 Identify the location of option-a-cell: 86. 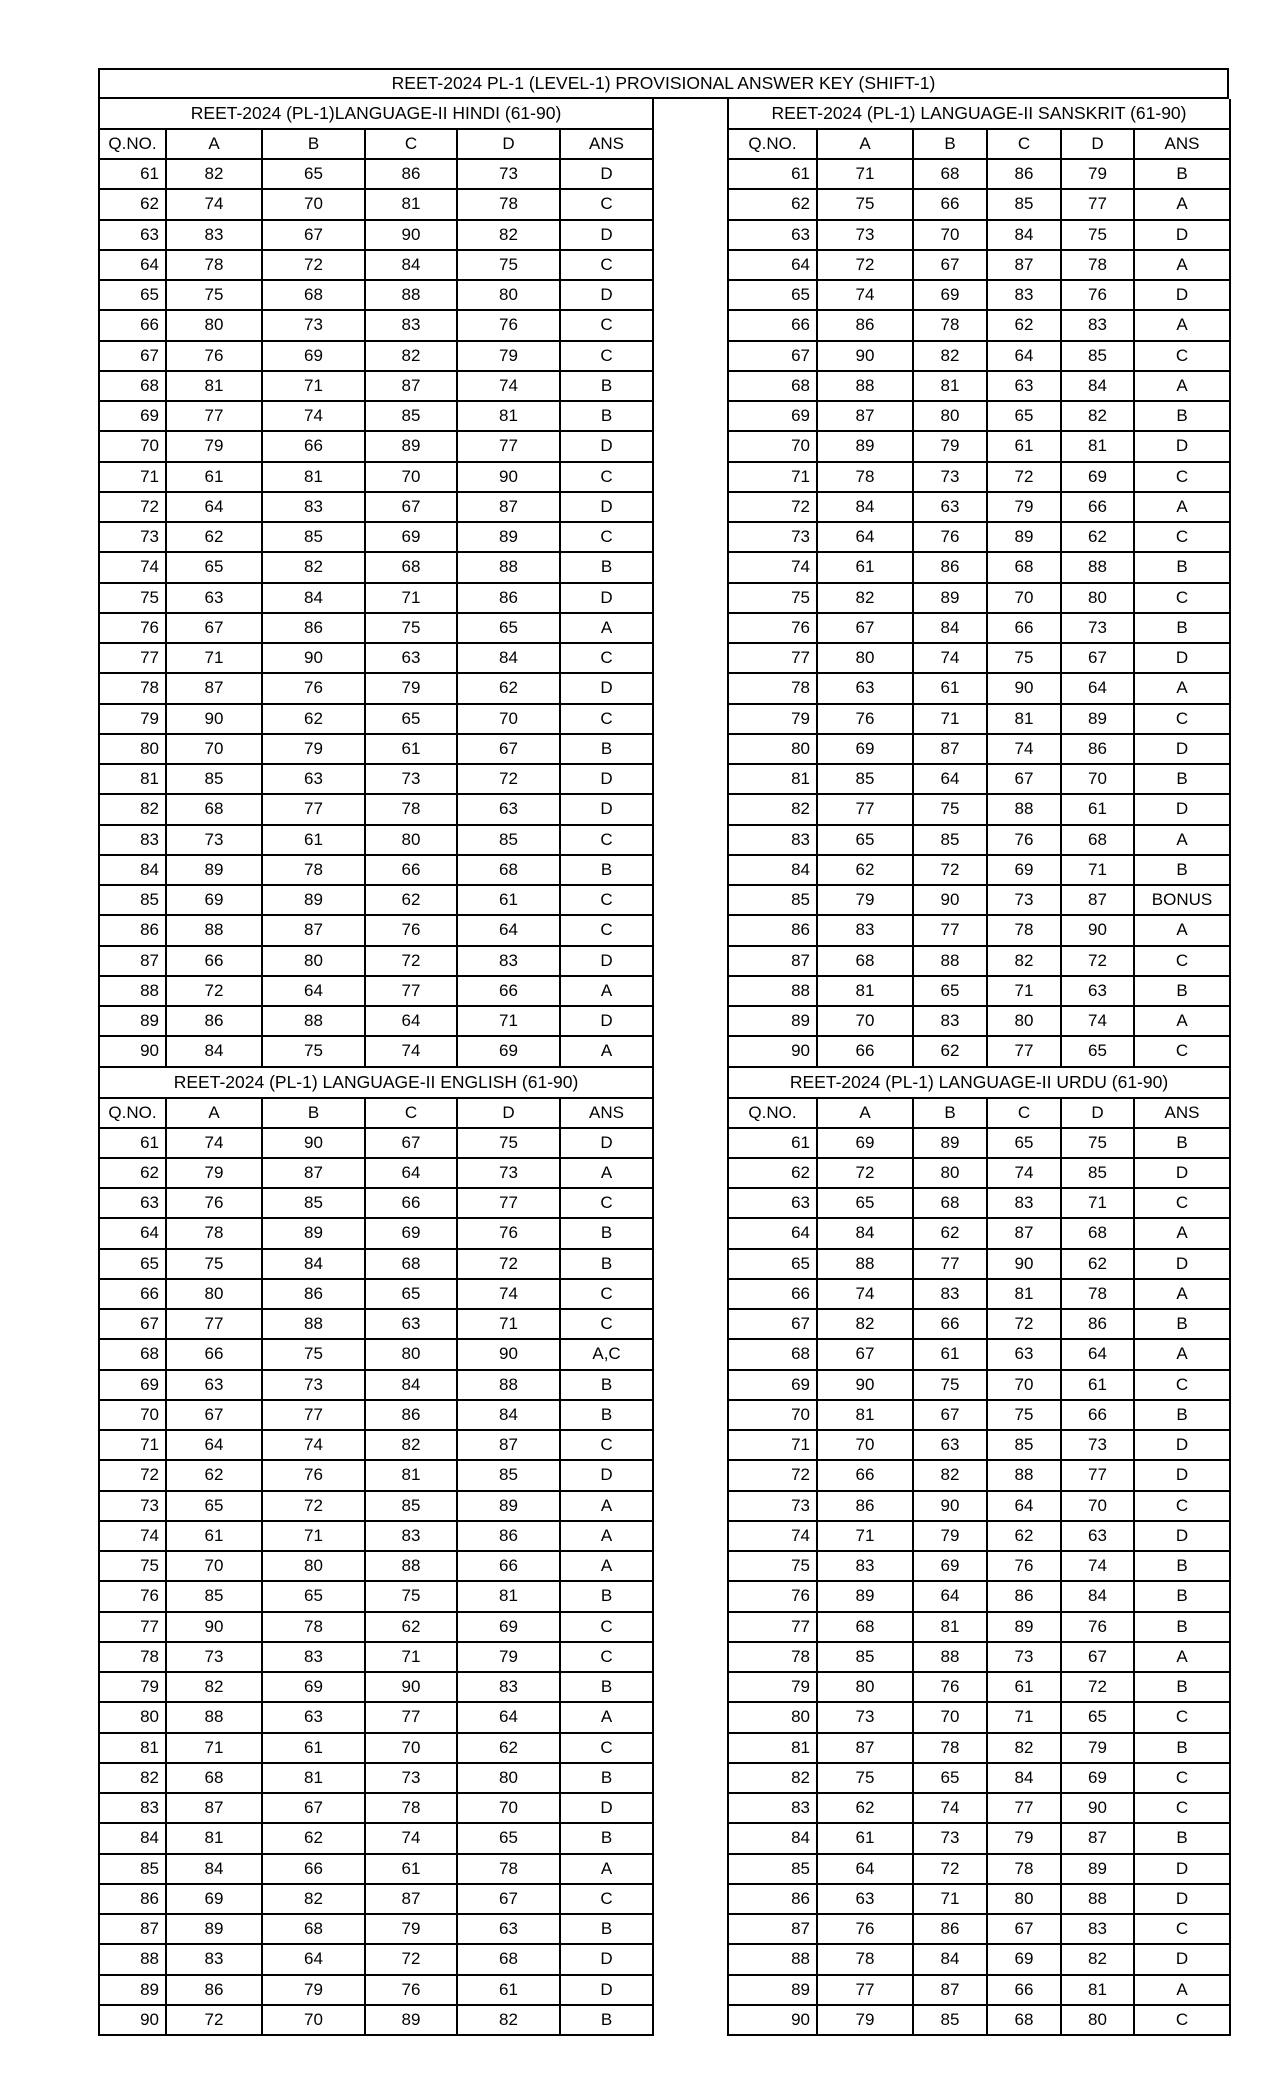
(865, 325).